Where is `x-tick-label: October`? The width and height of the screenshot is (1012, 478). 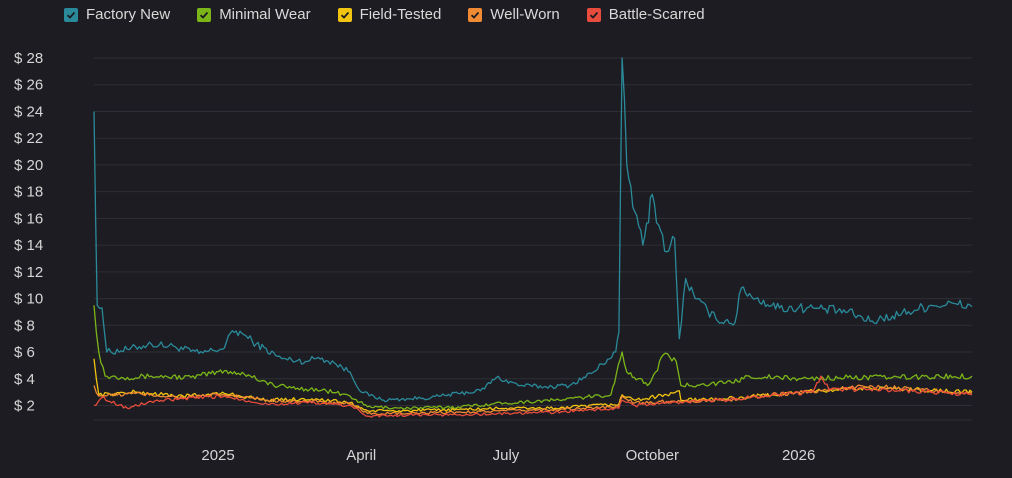 x-tick-label: October is located at coordinates (652, 455).